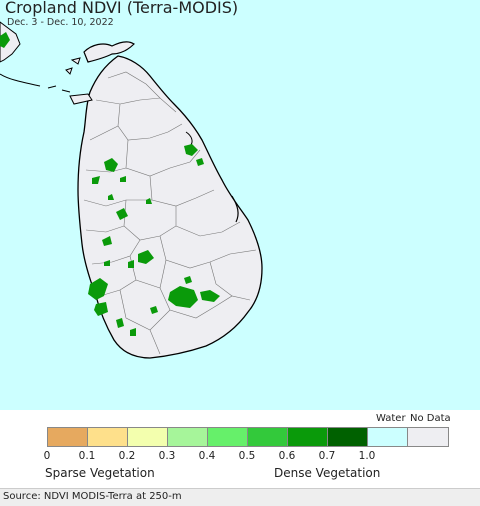  I want to click on legend-tick: 0.1, so click(87, 456).